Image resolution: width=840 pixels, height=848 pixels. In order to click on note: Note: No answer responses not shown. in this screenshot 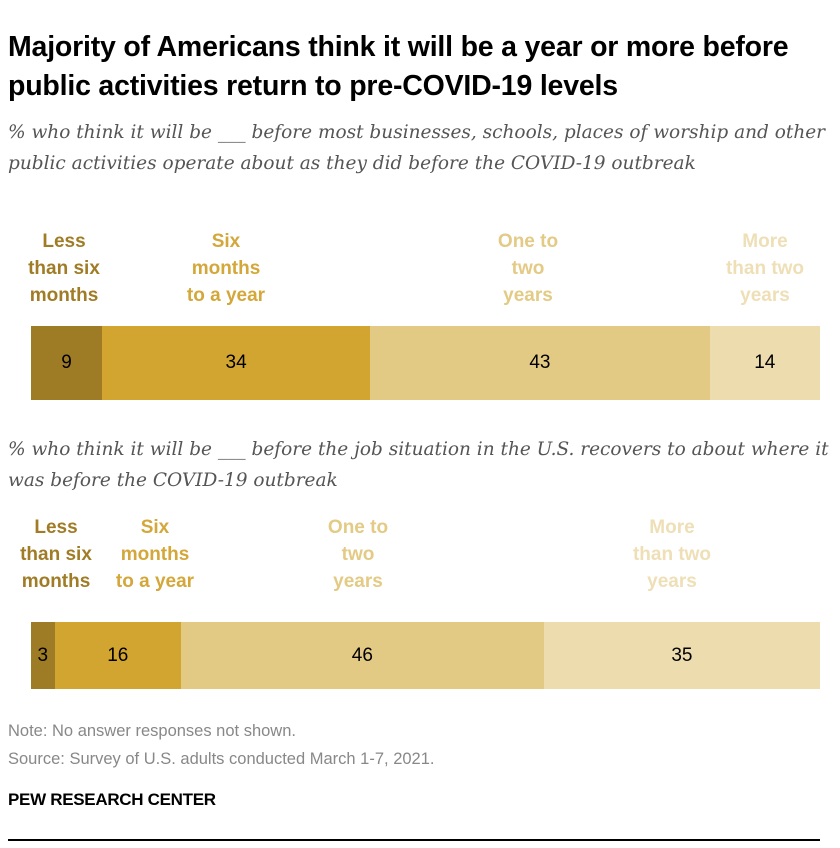, I will do `click(152, 731)`.